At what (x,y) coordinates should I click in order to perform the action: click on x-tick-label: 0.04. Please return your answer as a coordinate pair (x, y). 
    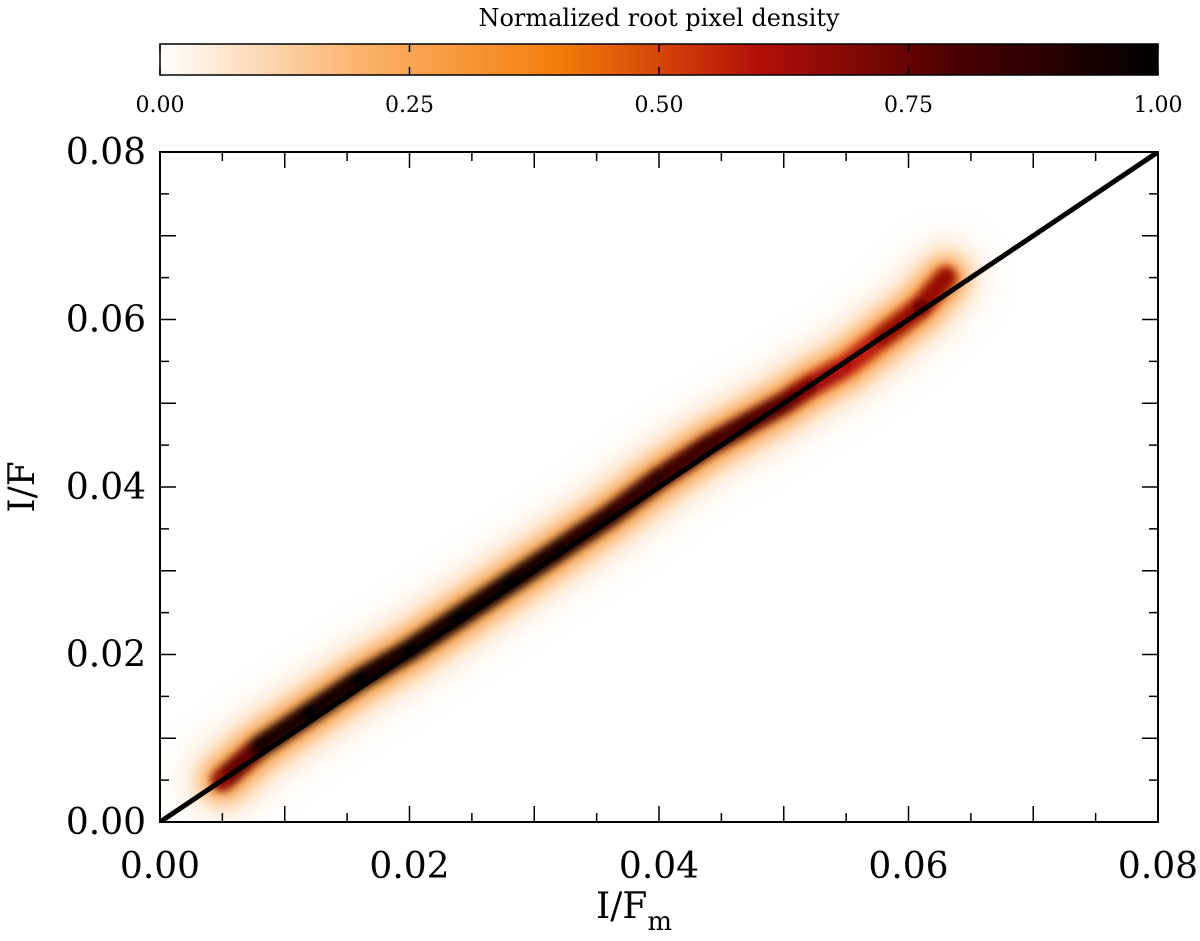
    Looking at the image, I should click on (659, 866).